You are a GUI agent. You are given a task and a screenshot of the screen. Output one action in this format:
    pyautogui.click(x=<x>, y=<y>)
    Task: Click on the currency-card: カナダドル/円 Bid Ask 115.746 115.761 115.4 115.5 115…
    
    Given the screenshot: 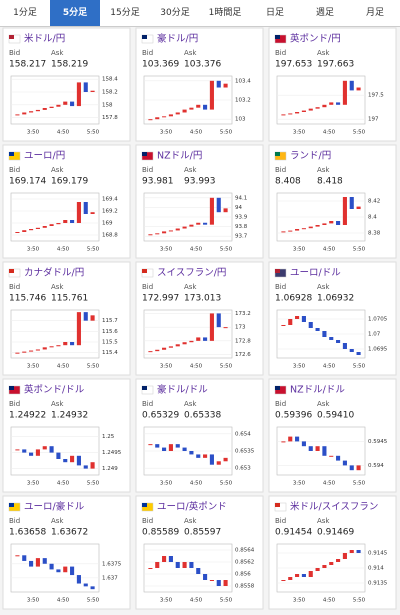 What is the action you would take?
    pyautogui.click(x=66, y=318)
    